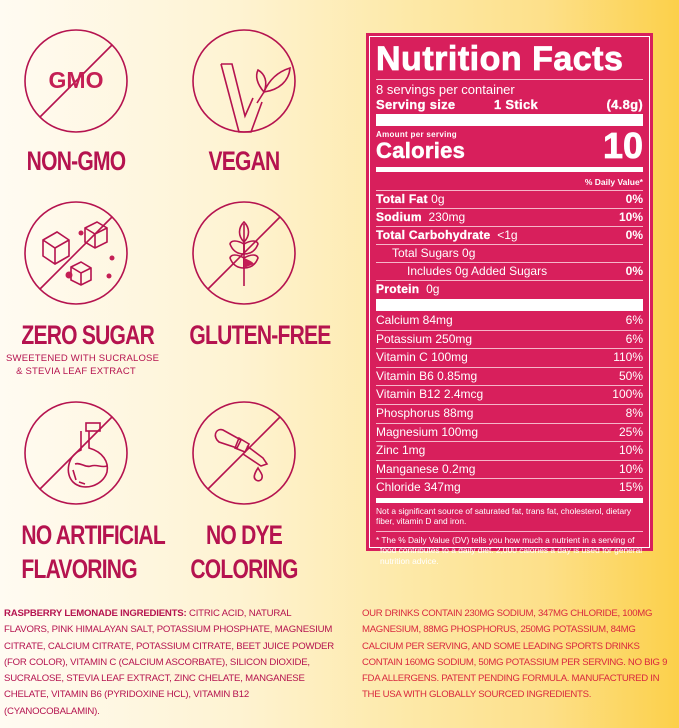  I want to click on no-dye-icon, so click(244, 453).